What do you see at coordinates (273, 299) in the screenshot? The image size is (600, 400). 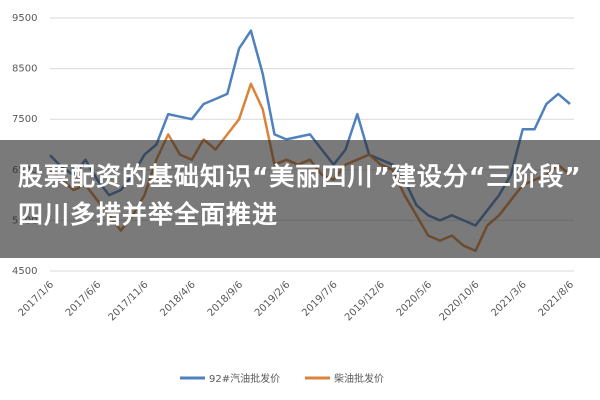 I see `x-tick-label: 2019/2/6` at bounding box center [273, 299].